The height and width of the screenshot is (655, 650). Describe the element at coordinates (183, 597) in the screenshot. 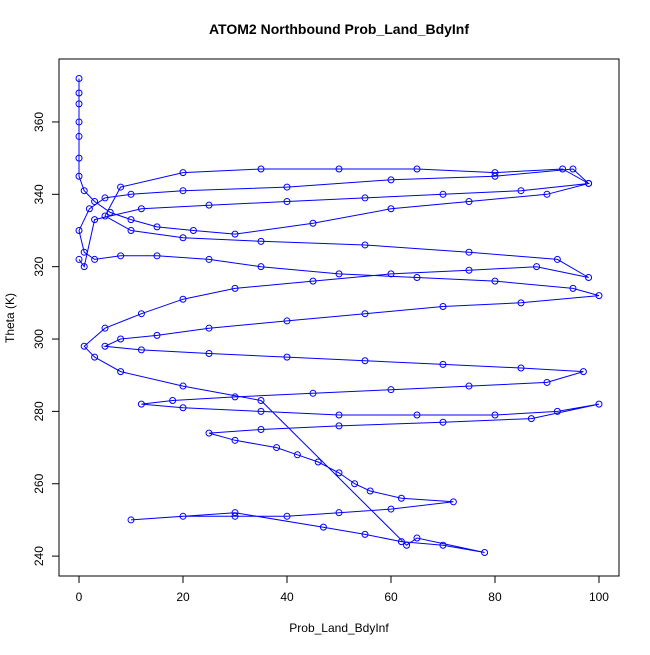

I see `x-tick-label: 20` at that location.